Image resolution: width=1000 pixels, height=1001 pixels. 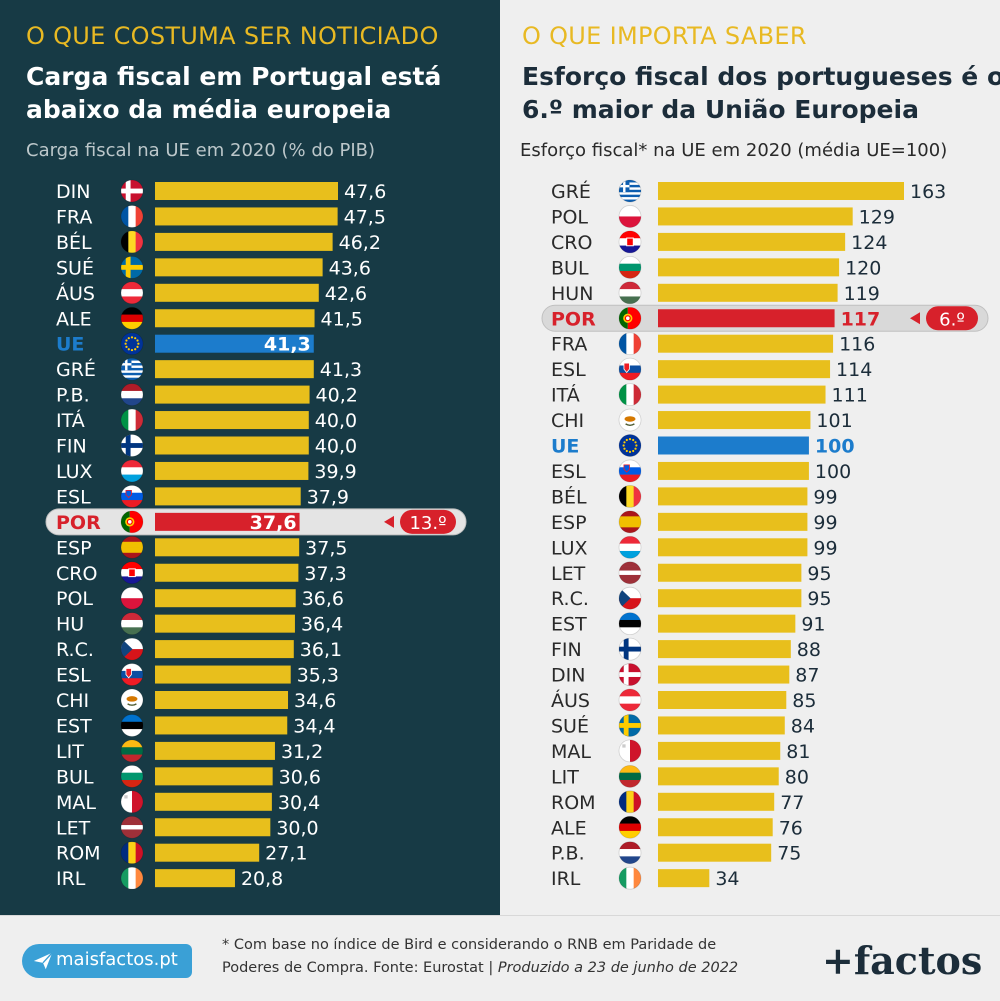 I want to click on data-label: 91, so click(x=813, y=625).